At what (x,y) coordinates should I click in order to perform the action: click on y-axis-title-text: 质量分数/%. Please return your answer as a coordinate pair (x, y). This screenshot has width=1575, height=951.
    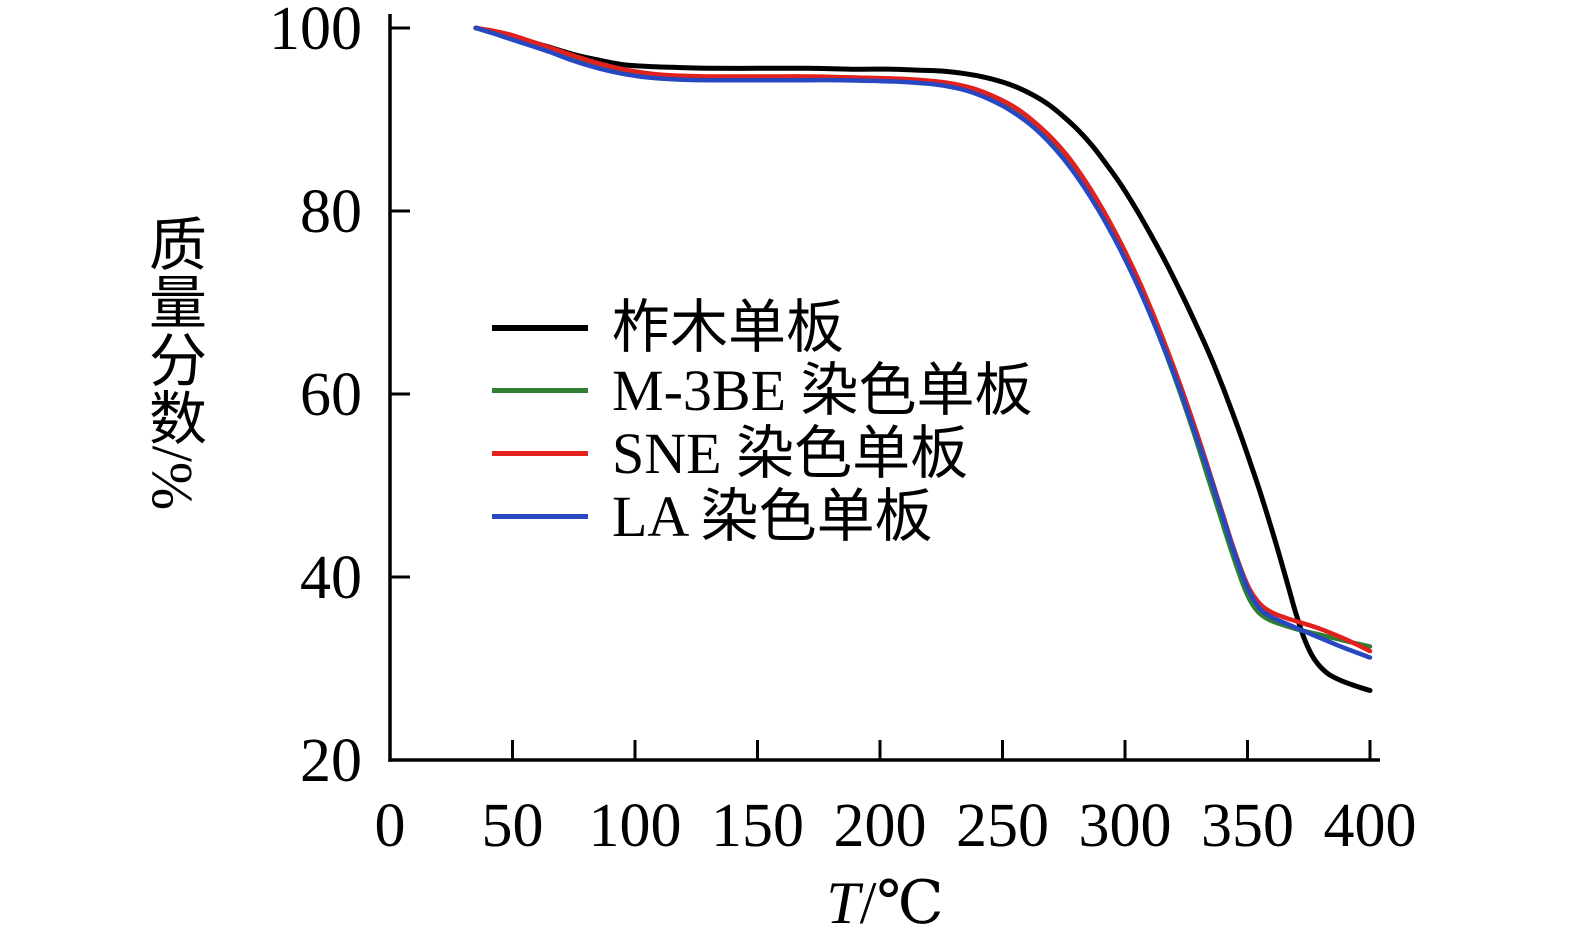
    Looking at the image, I should click on (172, 362).